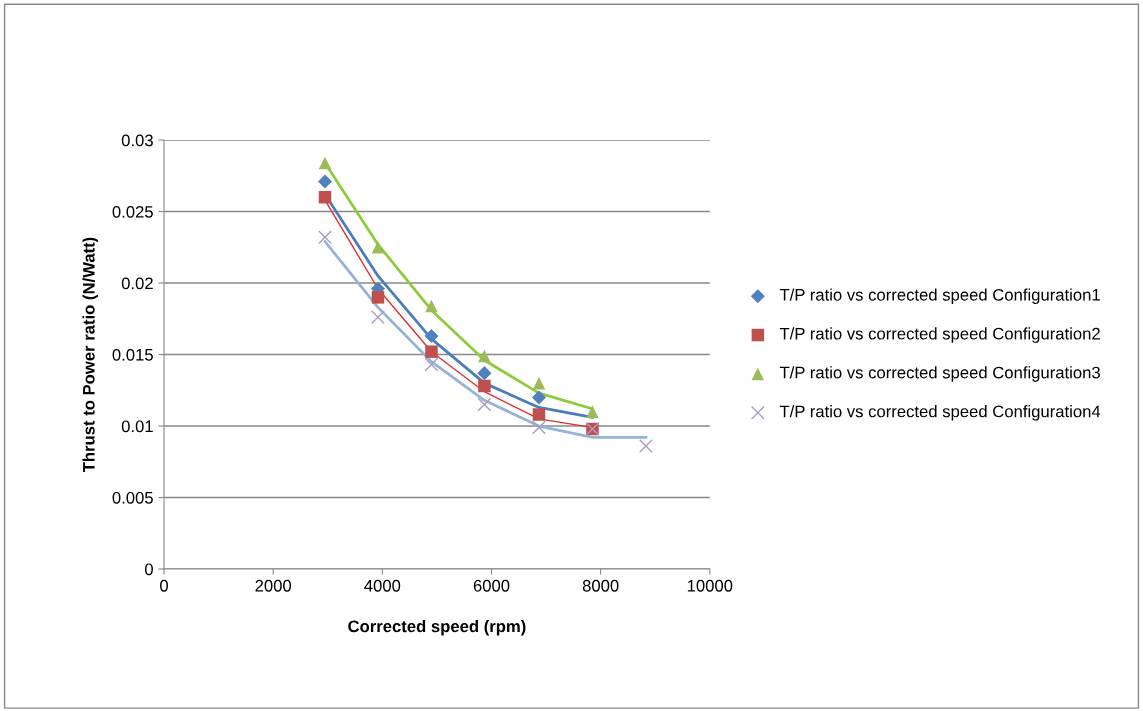 This screenshot has width=1143, height=711. I want to click on x-tick-label: 2000, so click(273, 585).